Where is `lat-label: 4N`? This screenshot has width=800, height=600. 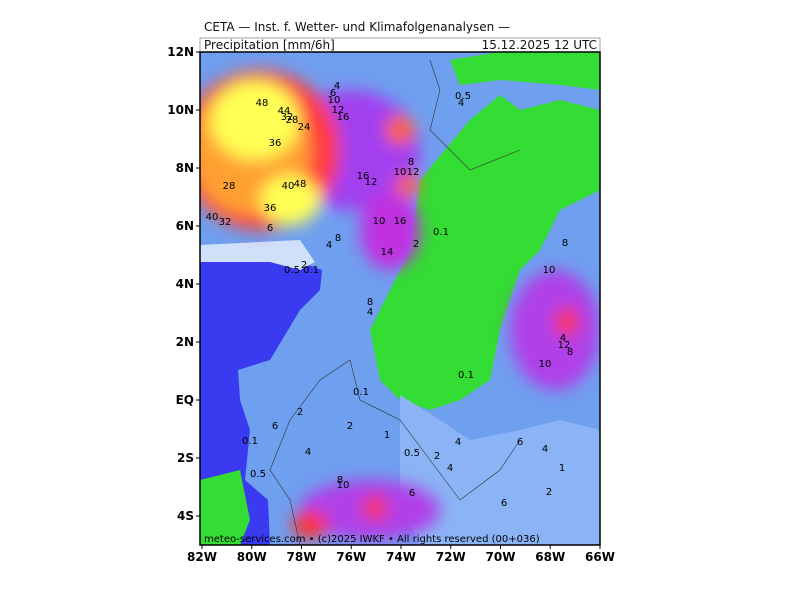
lat-label: 4N is located at coordinates (185, 284).